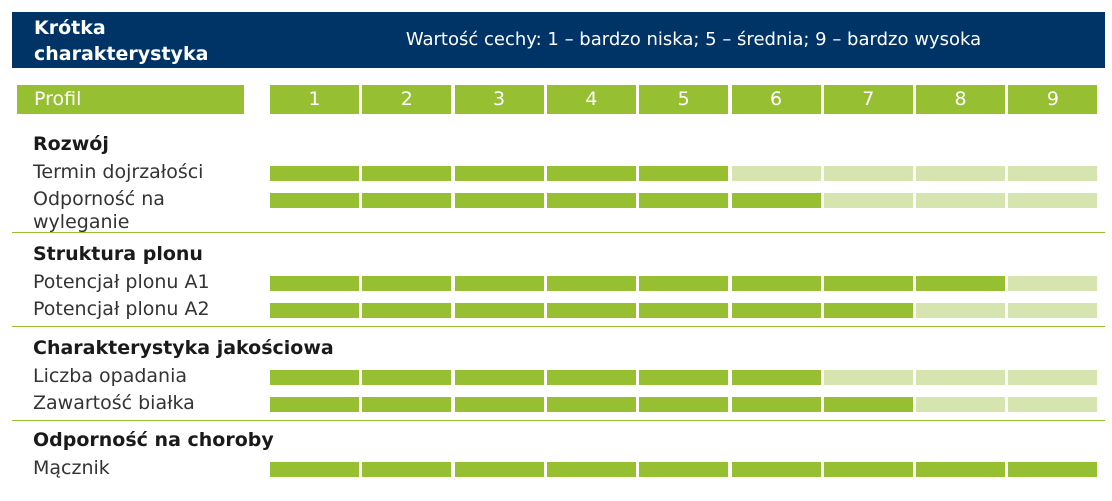  I want to click on row-label: Termin dojrzałości, so click(118, 172).